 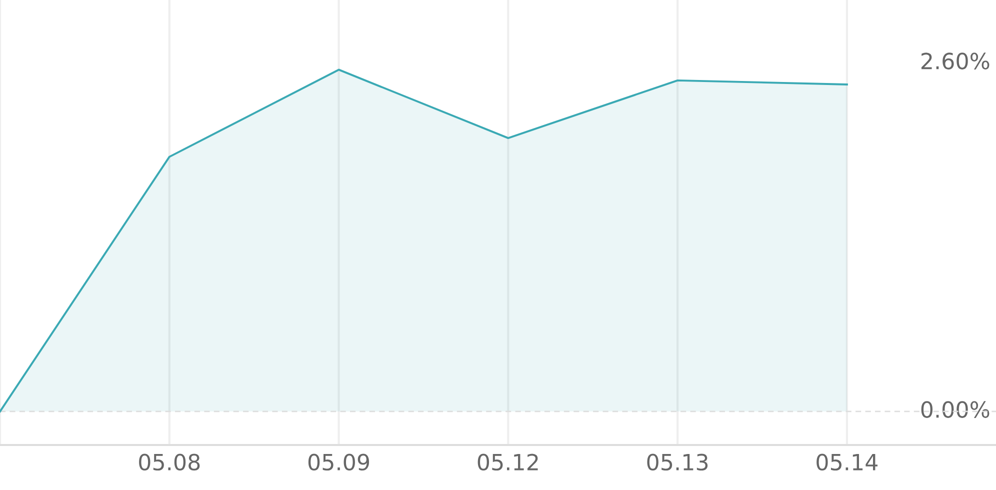 I want to click on y-tick-label: 0.00%, so click(x=955, y=409).